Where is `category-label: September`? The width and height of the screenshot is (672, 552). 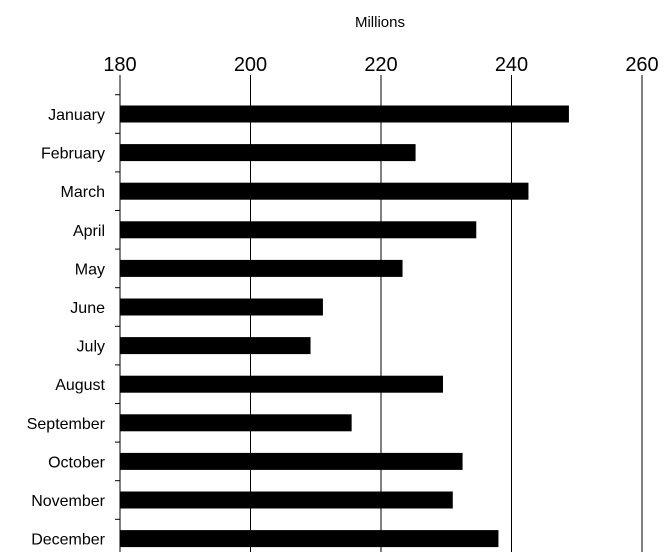
category-label: September is located at coordinates (66, 424).